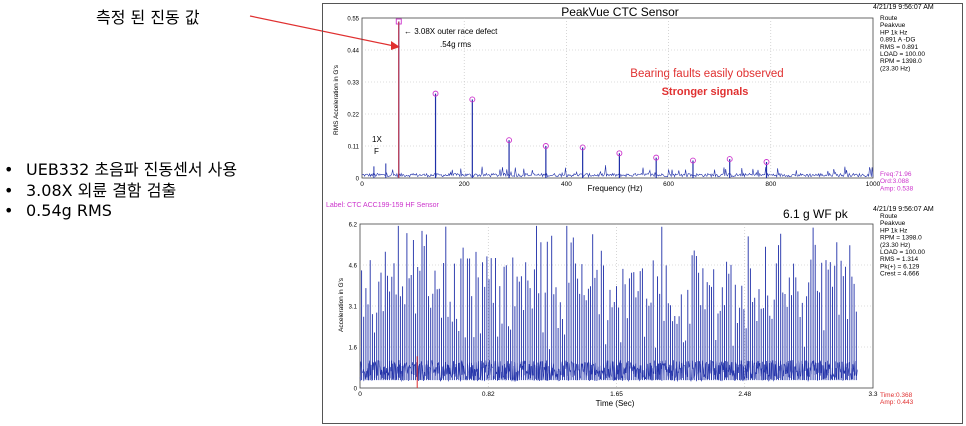 This screenshot has height=426, width=966. Describe the element at coordinates (353, 226) in the screenshot. I see `waveform-y-tick: 6.2` at that location.